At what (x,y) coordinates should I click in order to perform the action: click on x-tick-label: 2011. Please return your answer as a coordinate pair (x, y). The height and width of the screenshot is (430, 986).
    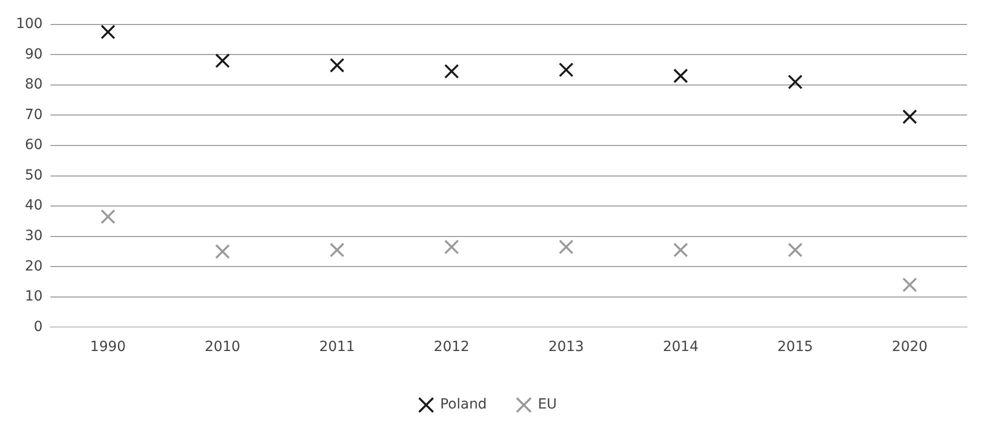
    Looking at the image, I should click on (337, 347).